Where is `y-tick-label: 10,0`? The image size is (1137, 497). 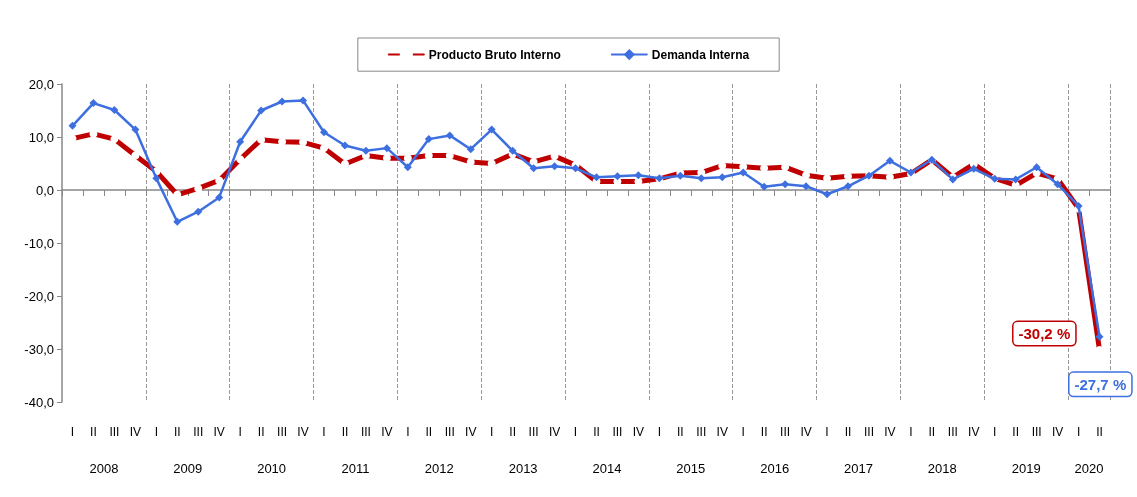
y-tick-label: 10,0 is located at coordinates (41, 137).